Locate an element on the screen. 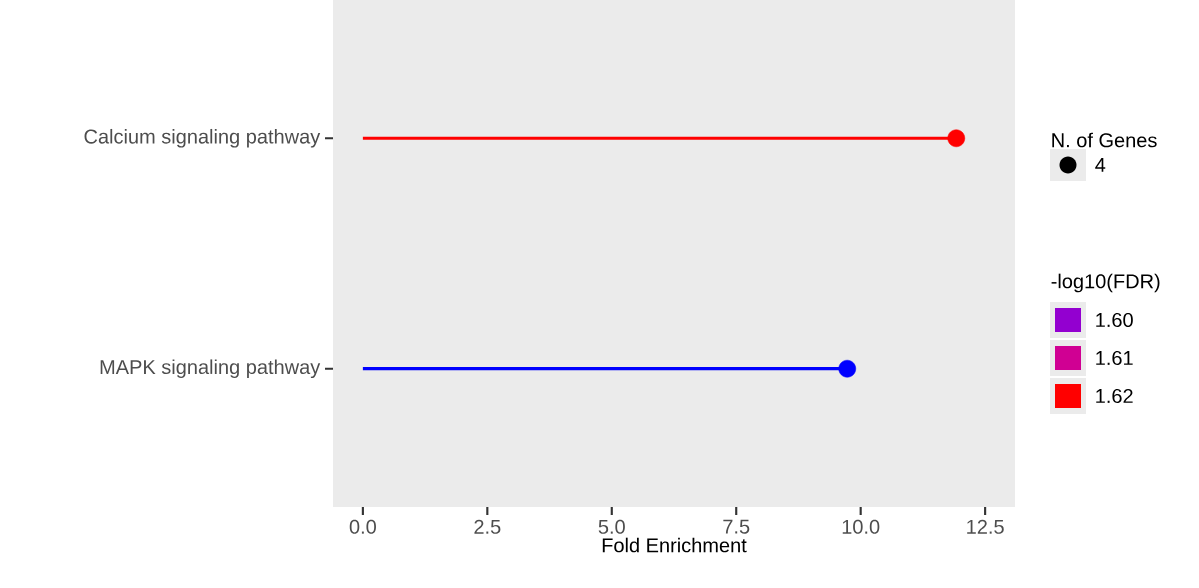  color-bar-label: 1.62 is located at coordinates (1114, 396).